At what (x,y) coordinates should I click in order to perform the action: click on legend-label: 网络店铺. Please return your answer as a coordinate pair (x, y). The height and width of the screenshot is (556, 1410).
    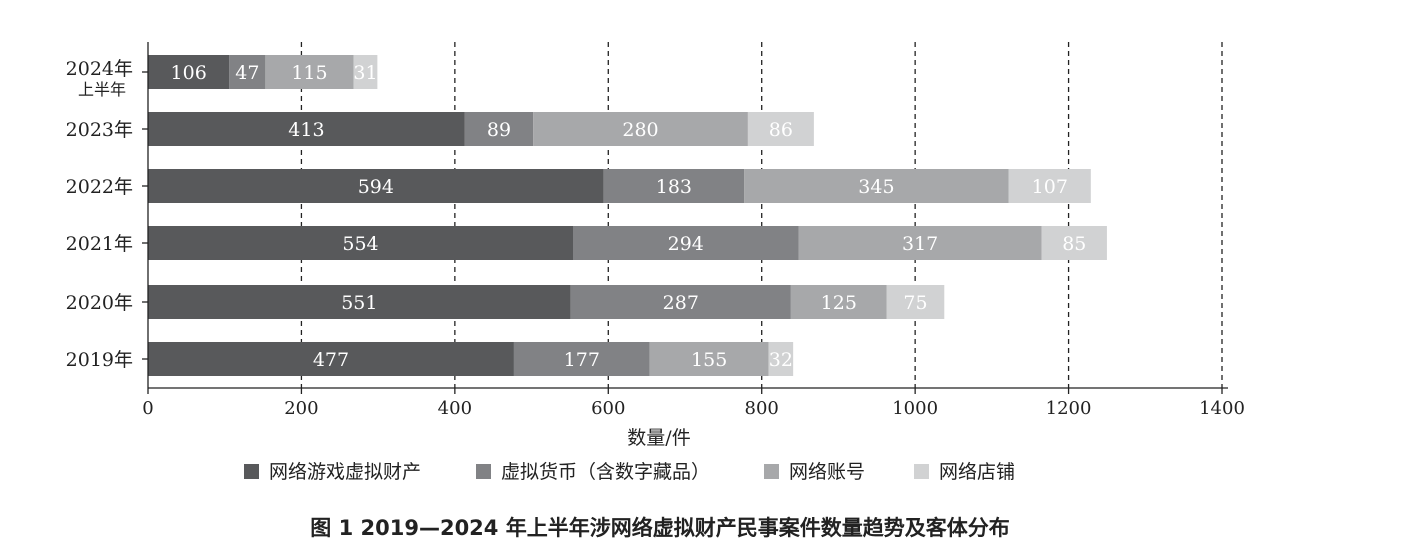
    Looking at the image, I should click on (977, 472).